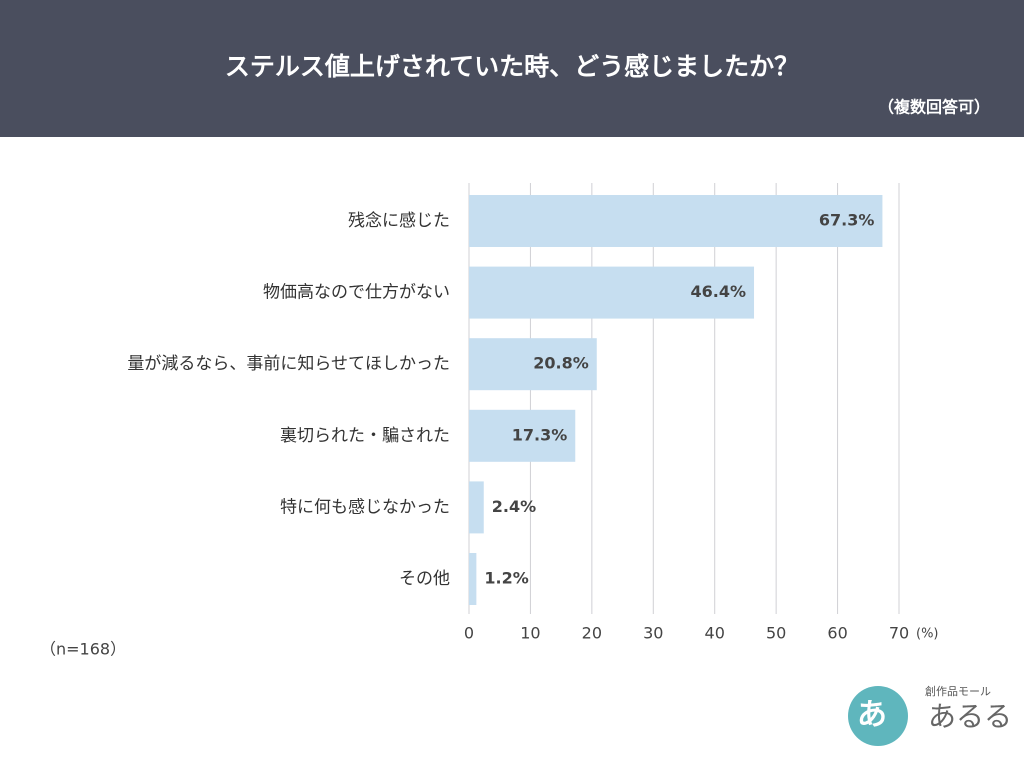  I want to click on category-label: 残念に感じた, so click(399, 220).